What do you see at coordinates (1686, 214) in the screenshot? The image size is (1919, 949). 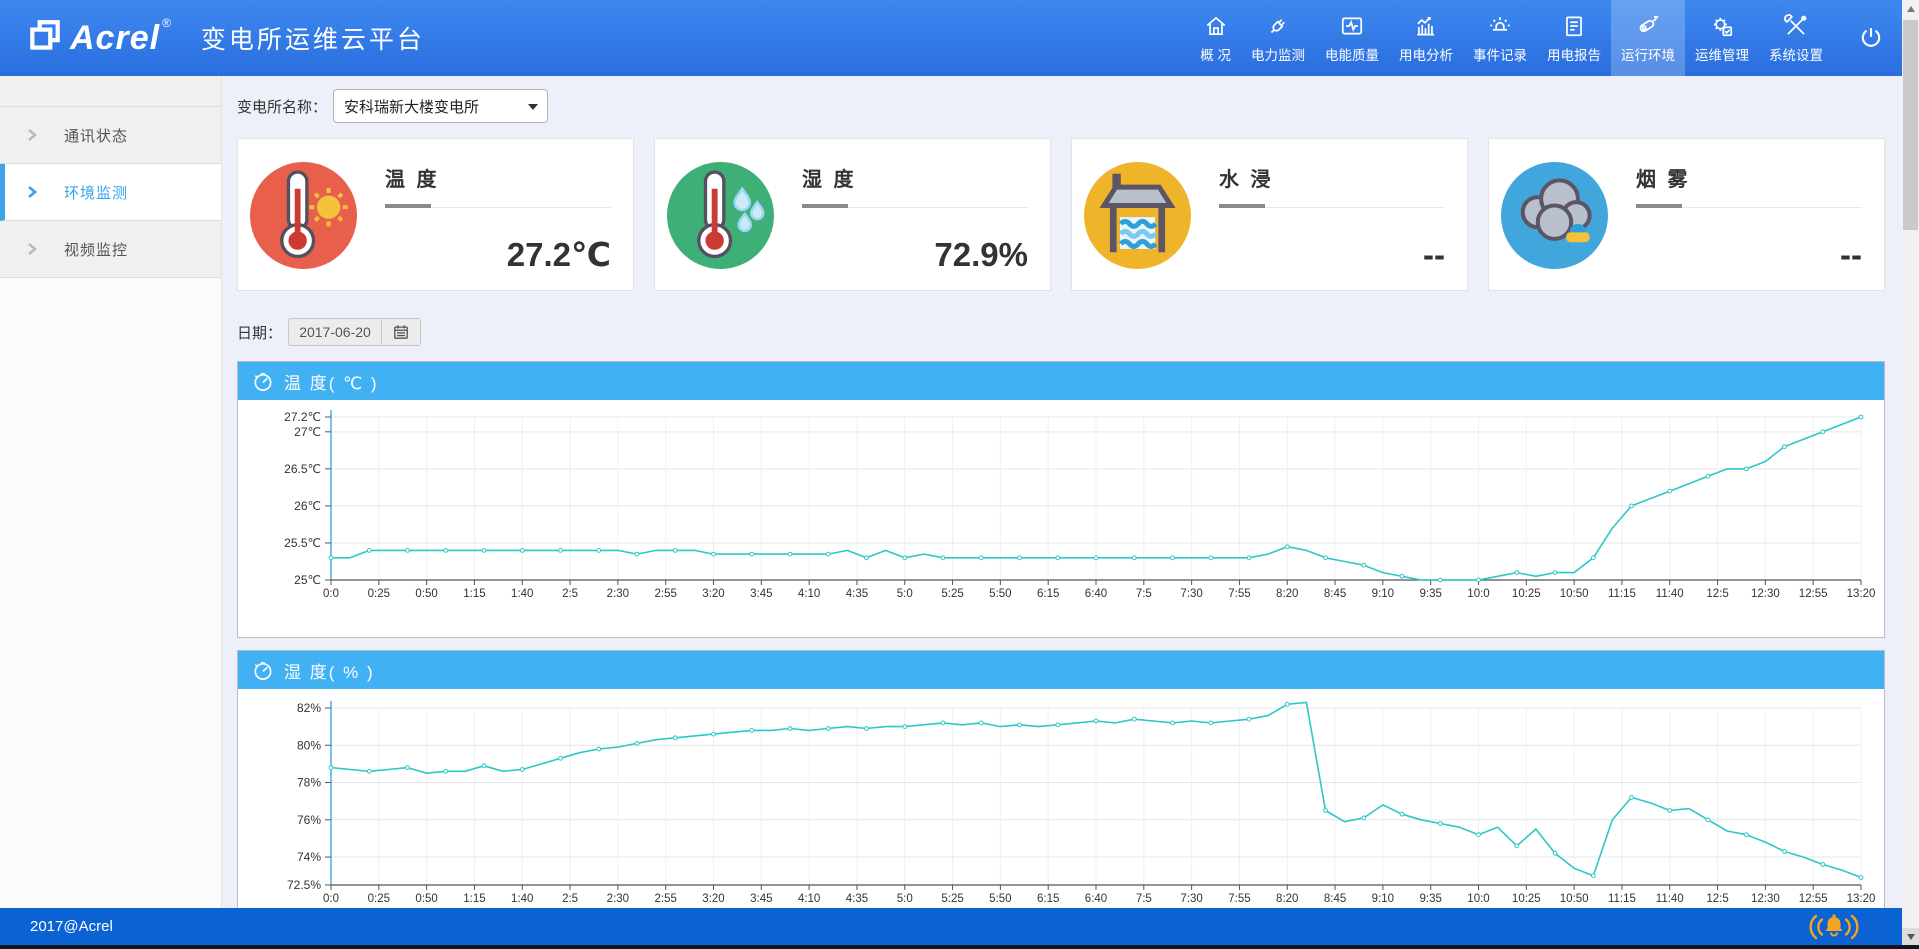 I see `smoke-card: 烟 雾 --` at bounding box center [1686, 214].